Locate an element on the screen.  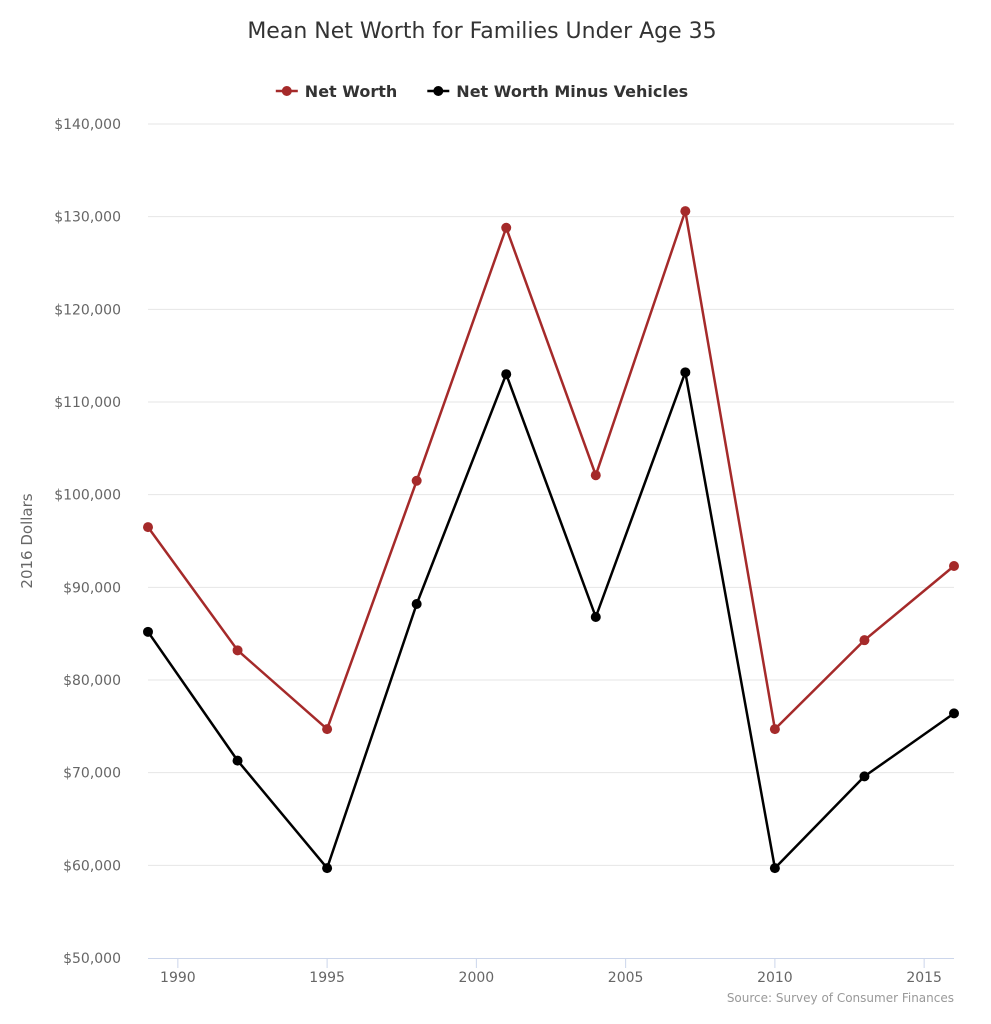
y-tick-label: $100,000 is located at coordinates (87, 496).